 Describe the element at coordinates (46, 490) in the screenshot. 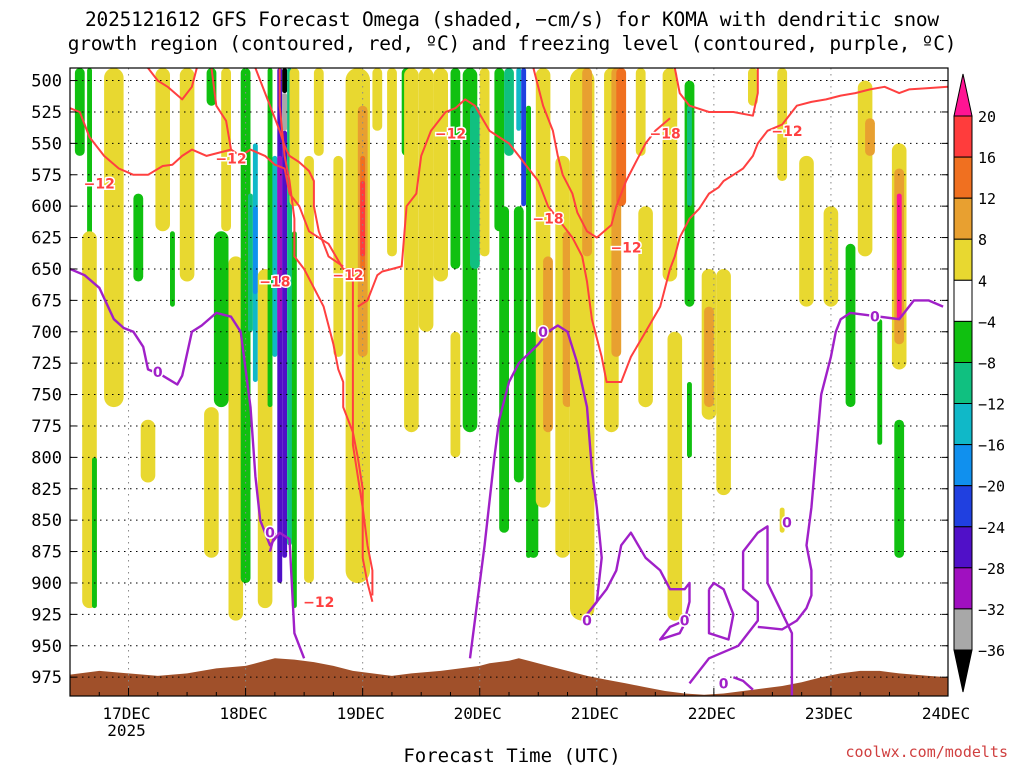

I see `y-tick-label: 825` at that location.